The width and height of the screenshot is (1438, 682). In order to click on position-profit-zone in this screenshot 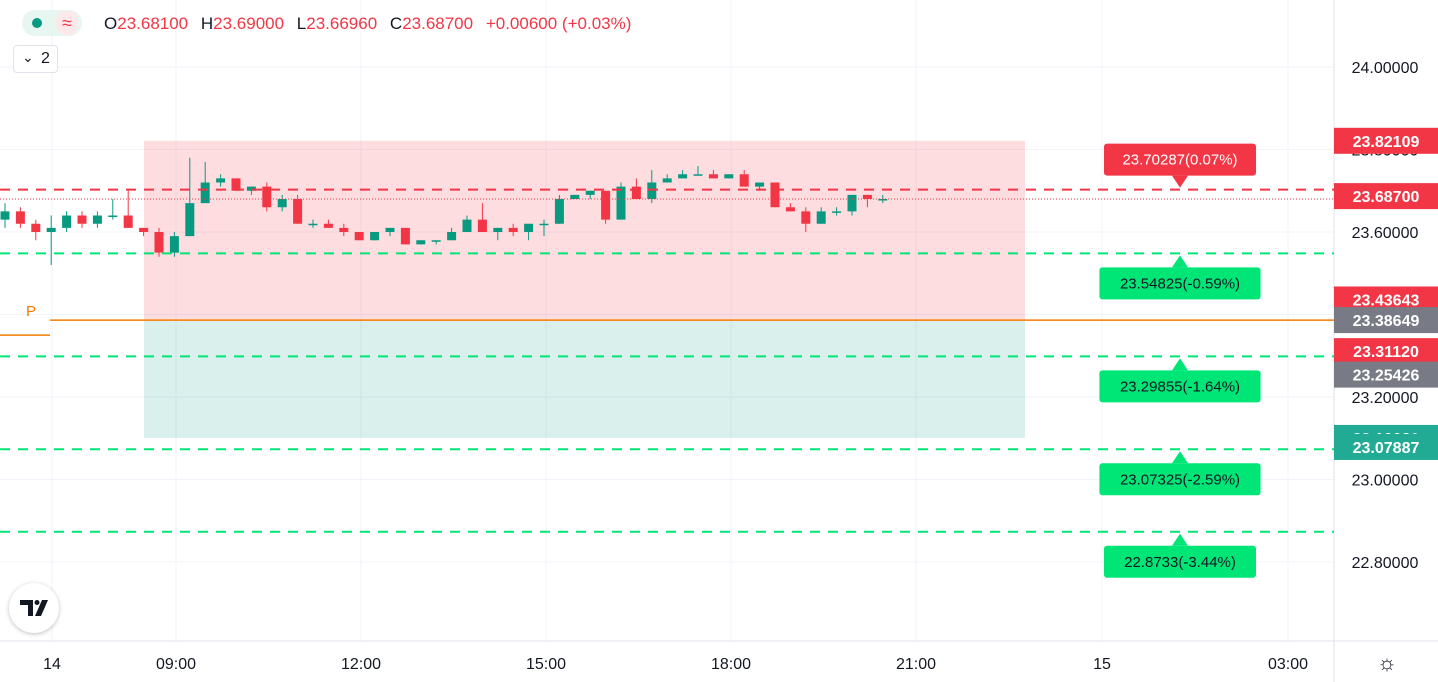, I will do `click(584, 379)`.